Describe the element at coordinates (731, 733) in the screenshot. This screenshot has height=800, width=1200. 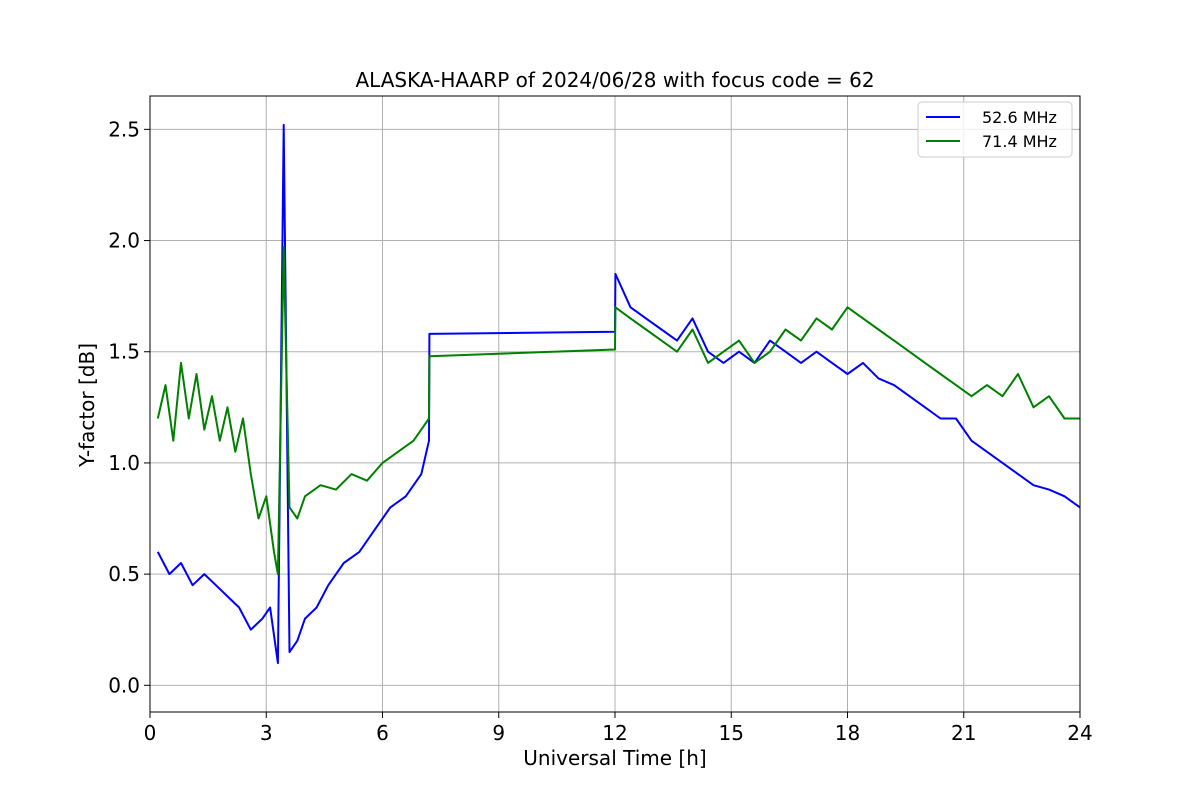
I see `x-tick-label: 15` at that location.